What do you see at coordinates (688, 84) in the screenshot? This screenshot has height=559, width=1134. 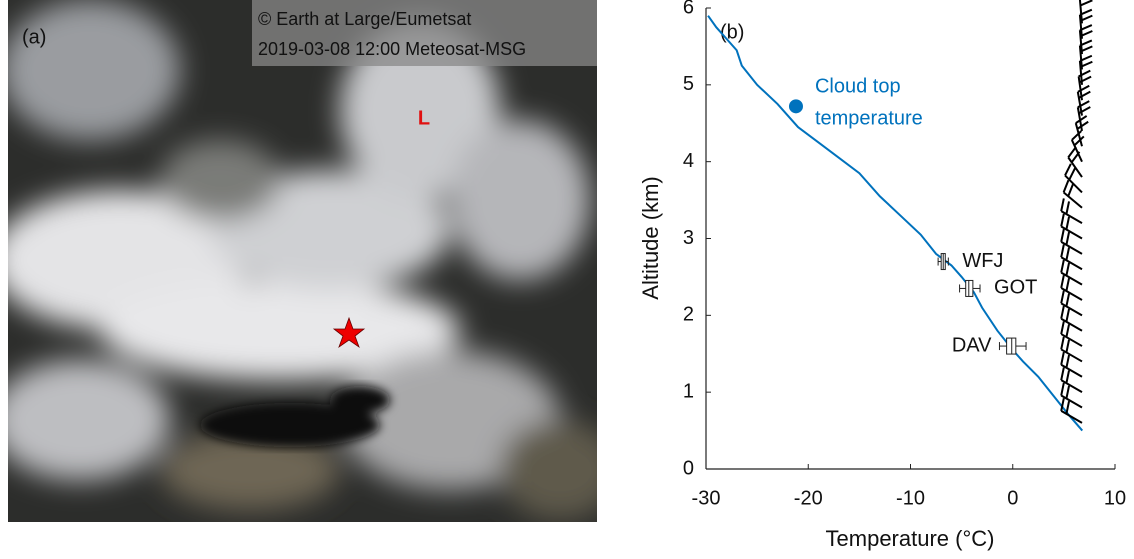 I see `y-tick-label: 5` at bounding box center [688, 84].